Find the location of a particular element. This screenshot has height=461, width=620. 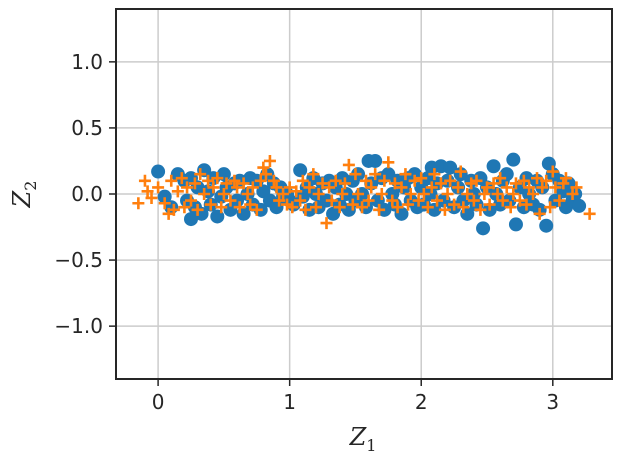

x-tick-label: 0 is located at coordinates (158, 402).